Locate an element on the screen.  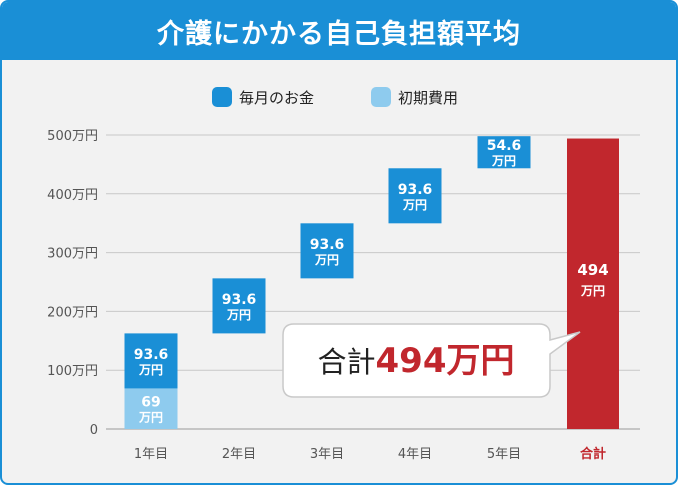
bar-value-label: 54.6 is located at coordinates (504, 146).